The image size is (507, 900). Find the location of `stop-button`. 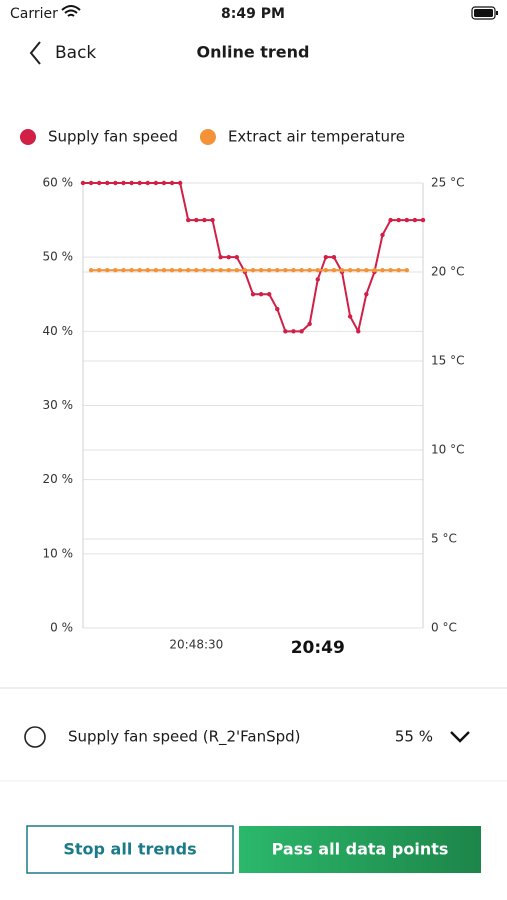

stop-button is located at coordinates (130, 849).